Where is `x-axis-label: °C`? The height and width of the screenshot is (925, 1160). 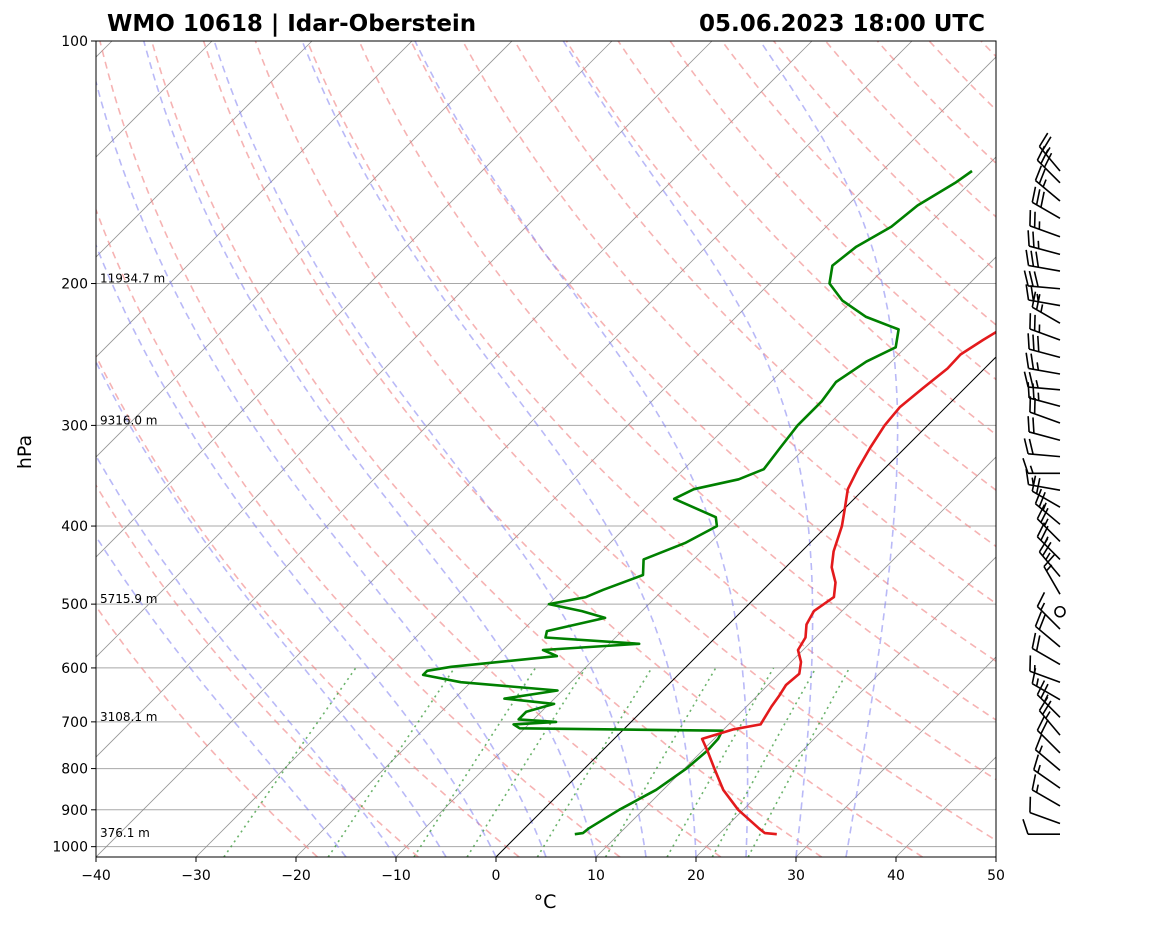
x-axis-label: °C is located at coordinates (545, 902).